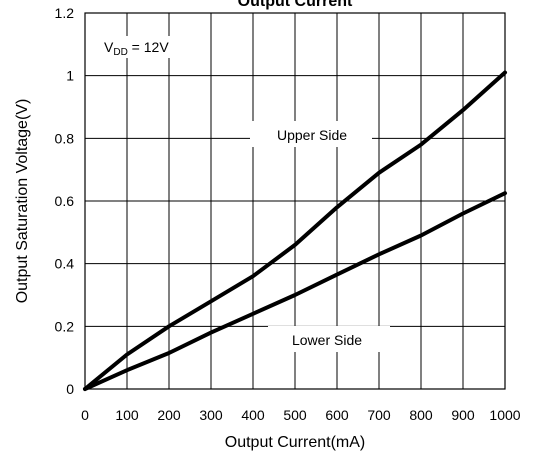 The width and height of the screenshot is (541, 464). Describe the element at coordinates (65, 138) in the screenshot. I see `y-tick-label: 0.8` at that location.